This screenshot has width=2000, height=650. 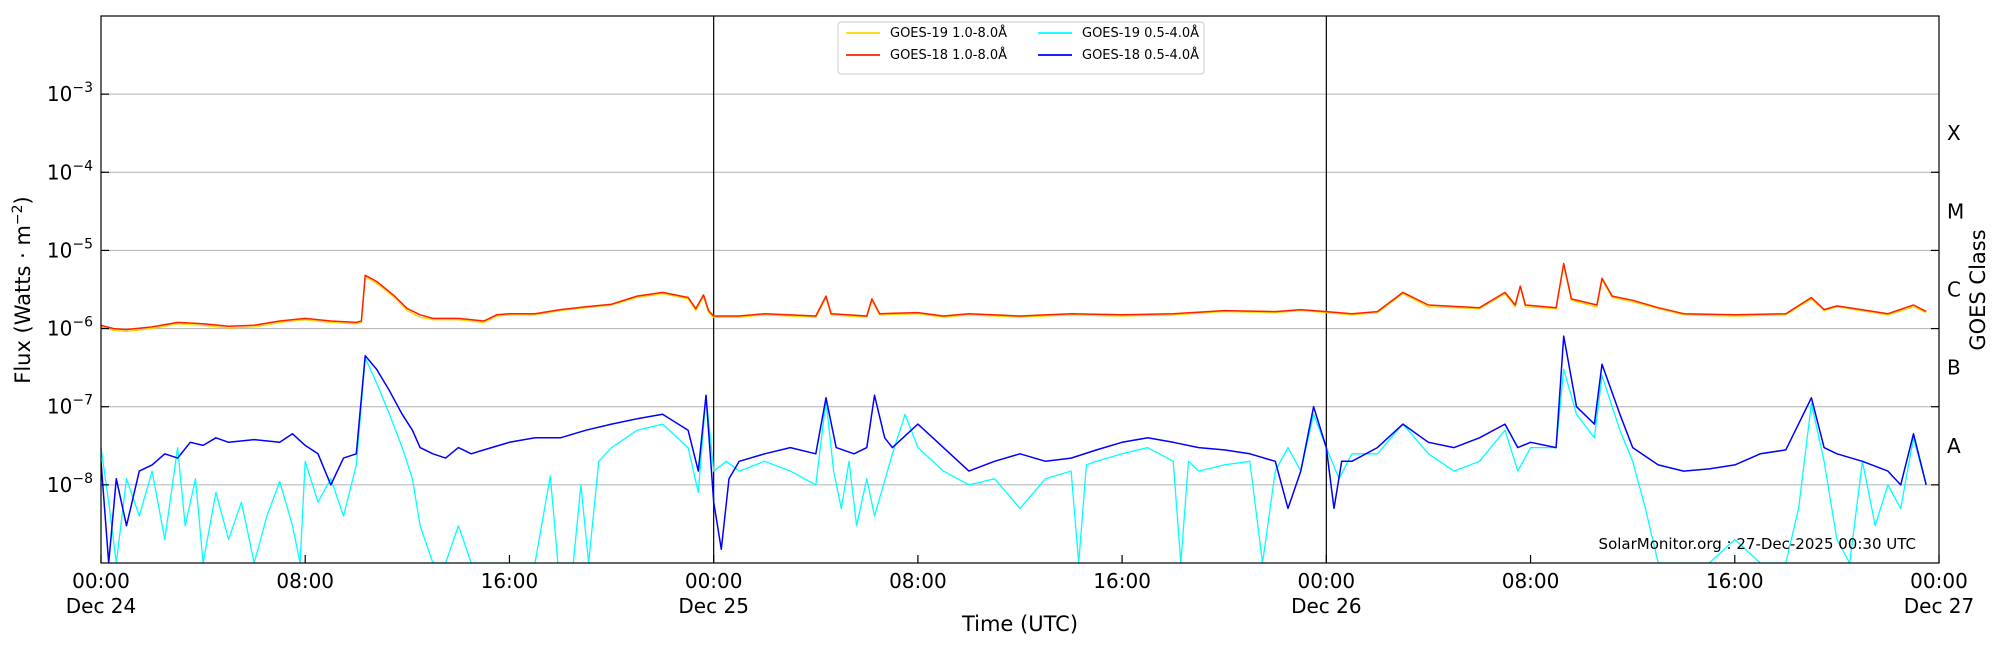 I want to click on x-tick-time-5: 16:00, so click(x=1122, y=581).